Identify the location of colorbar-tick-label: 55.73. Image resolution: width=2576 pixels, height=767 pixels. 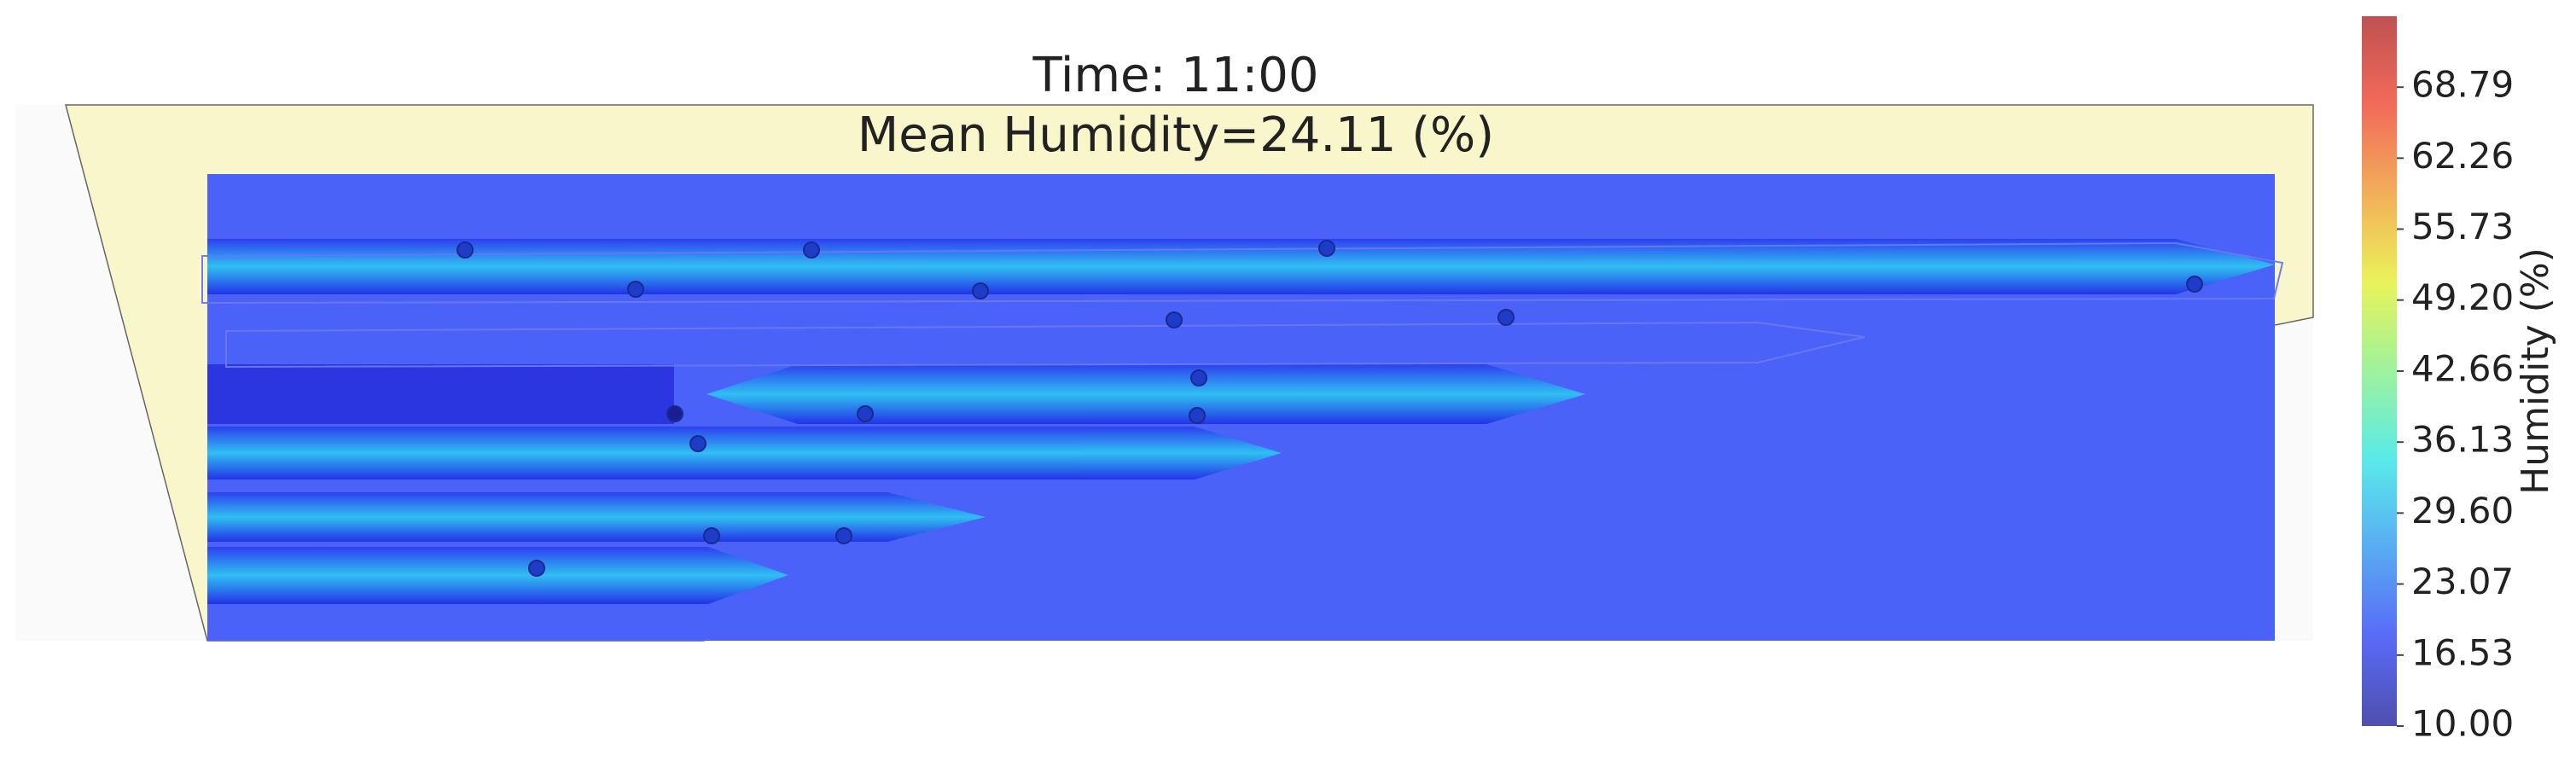
(2462, 226).